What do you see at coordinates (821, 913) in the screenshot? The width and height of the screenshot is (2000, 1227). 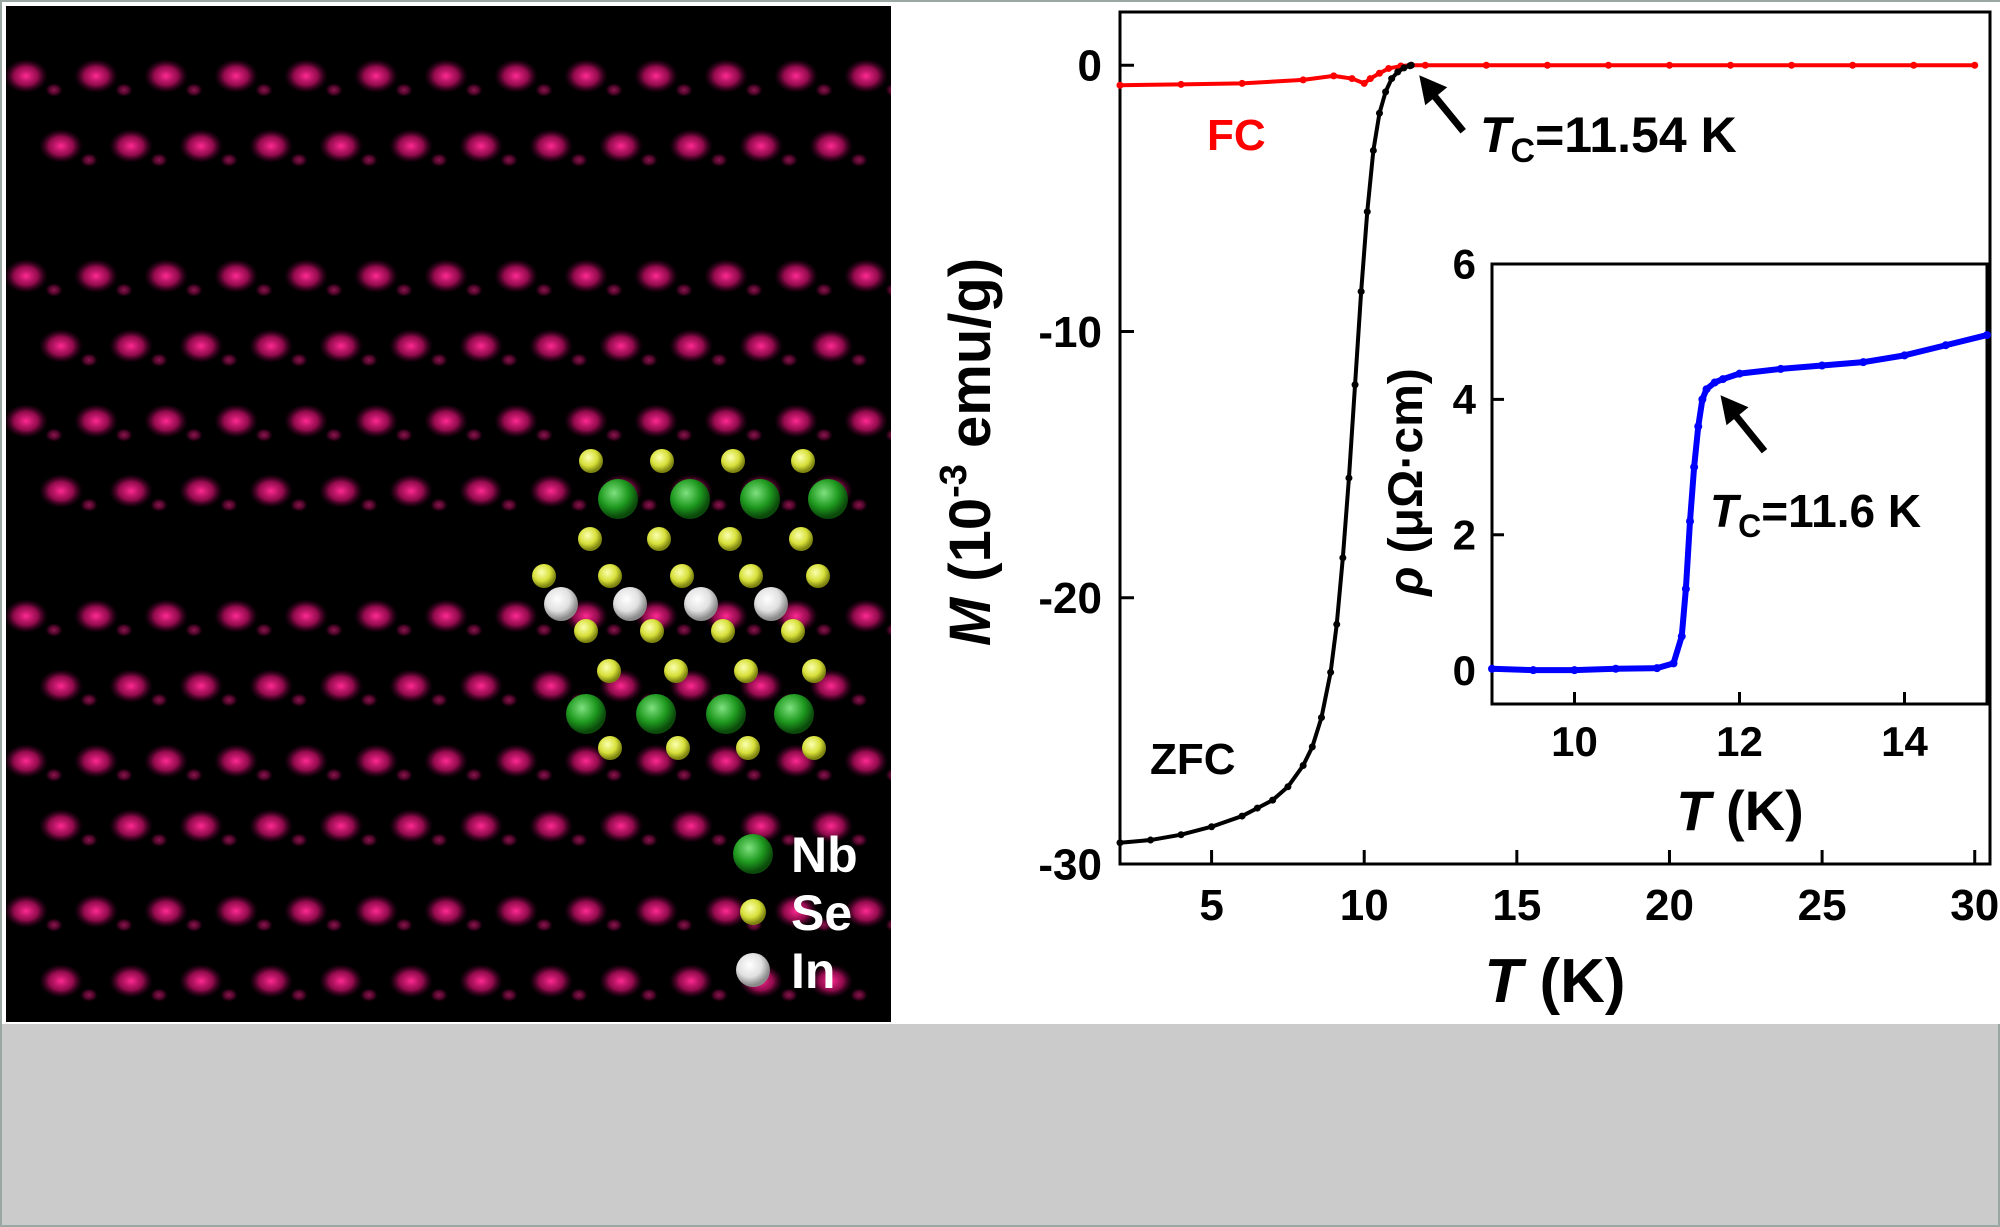 I see `legend-se-label: Se` at bounding box center [821, 913].